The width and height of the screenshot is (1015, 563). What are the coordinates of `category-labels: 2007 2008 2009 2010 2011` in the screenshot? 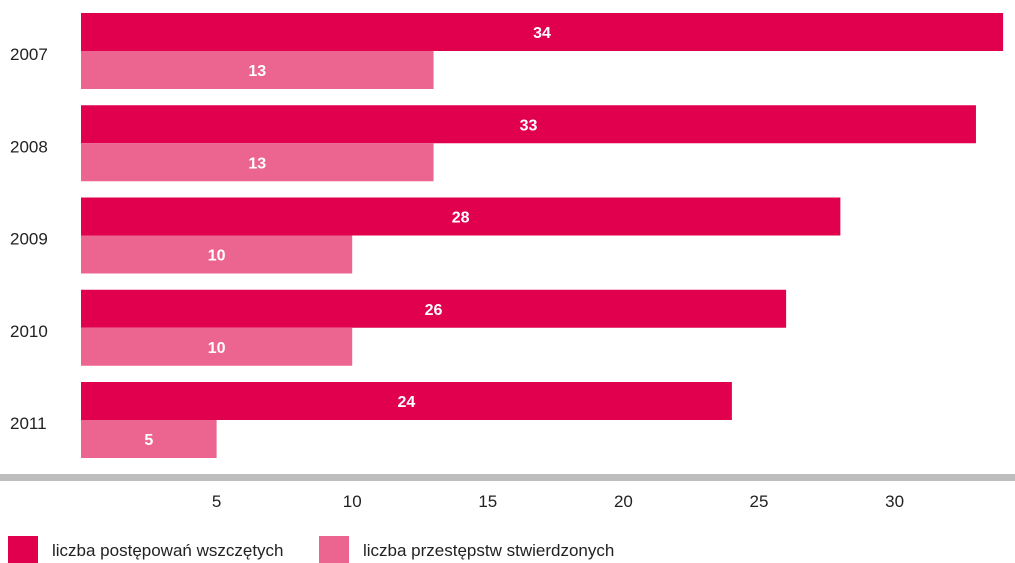 It's located at (29, 239).